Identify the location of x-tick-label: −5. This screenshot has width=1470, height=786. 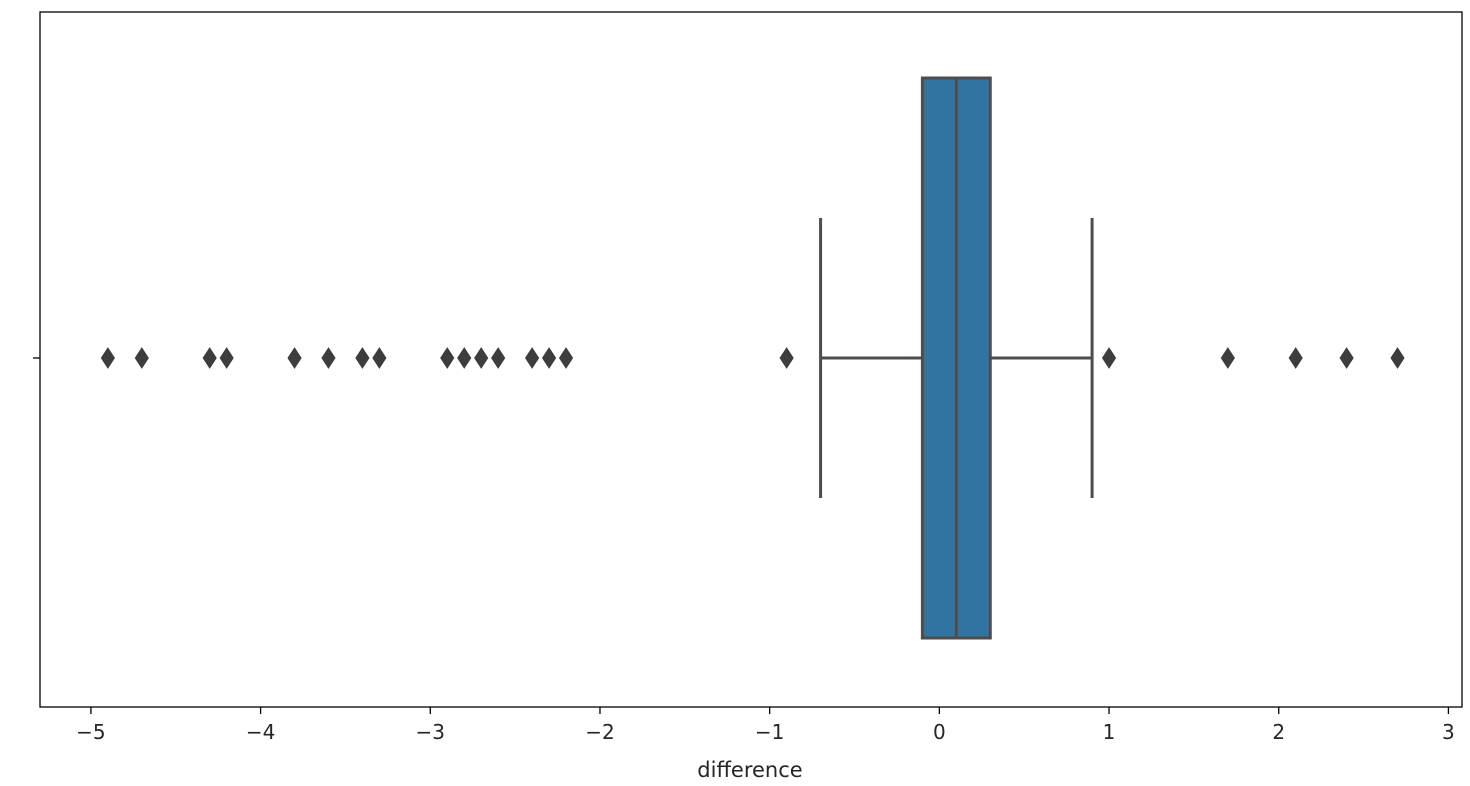
(90, 732).